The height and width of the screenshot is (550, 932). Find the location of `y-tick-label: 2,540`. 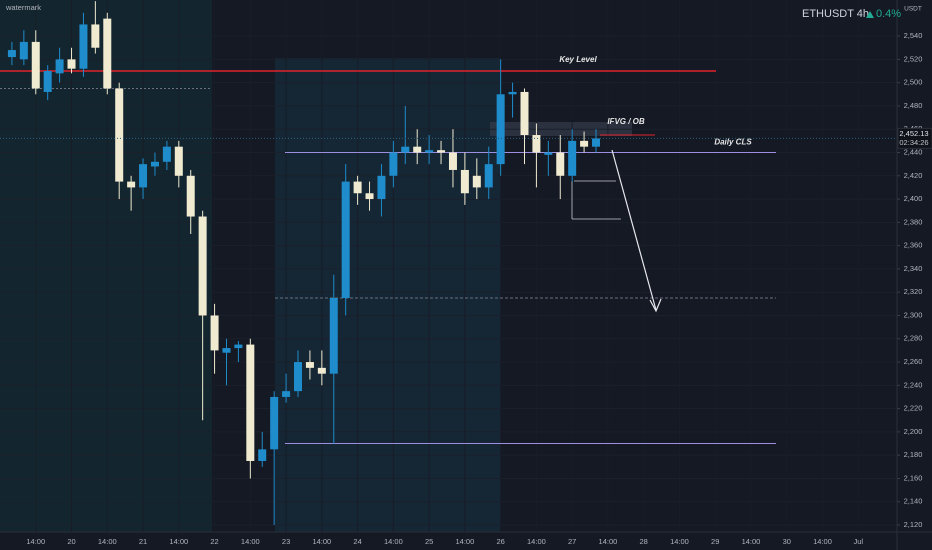

y-tick-label: 2,540 is located at coordinates (913, 35).